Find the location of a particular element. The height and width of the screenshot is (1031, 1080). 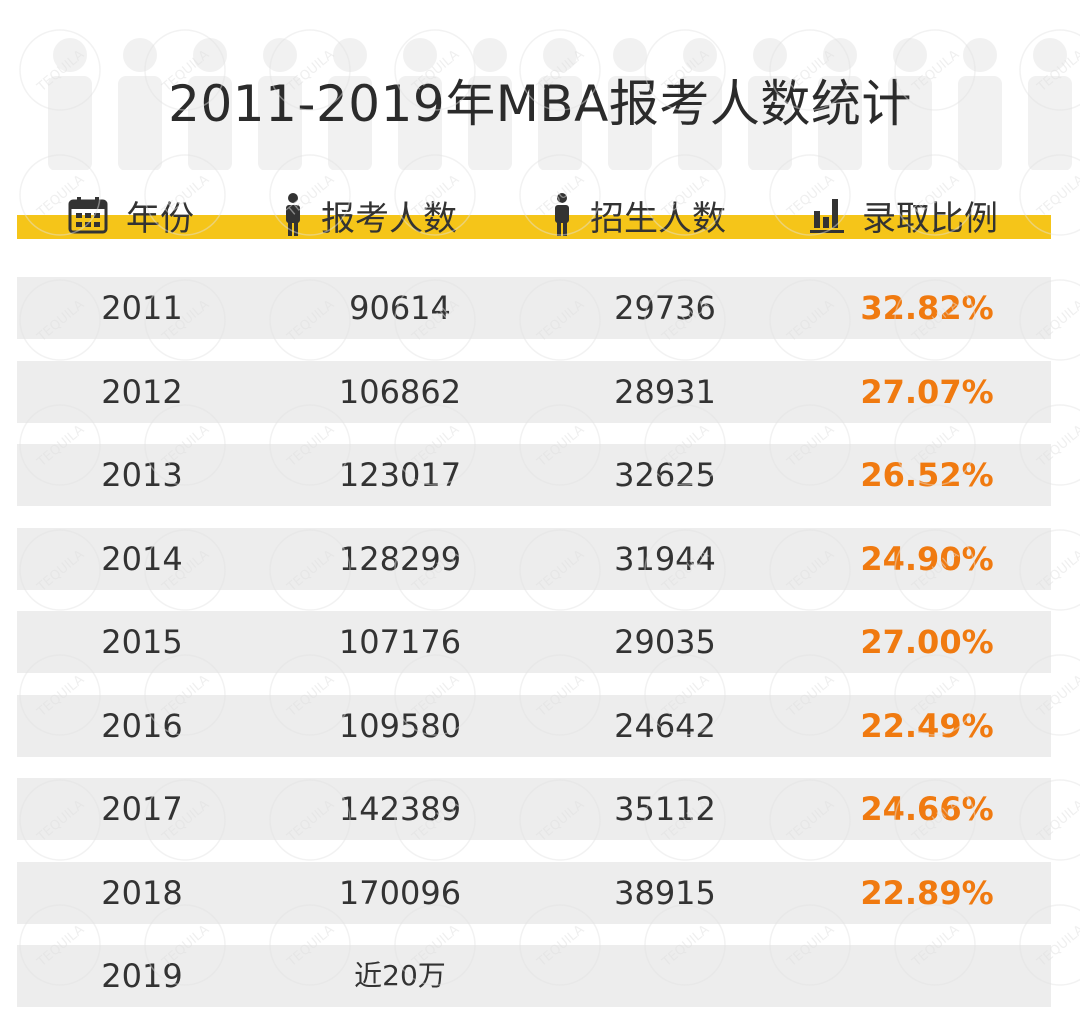

header-year: 年份 is located at coordinates (131, 215).